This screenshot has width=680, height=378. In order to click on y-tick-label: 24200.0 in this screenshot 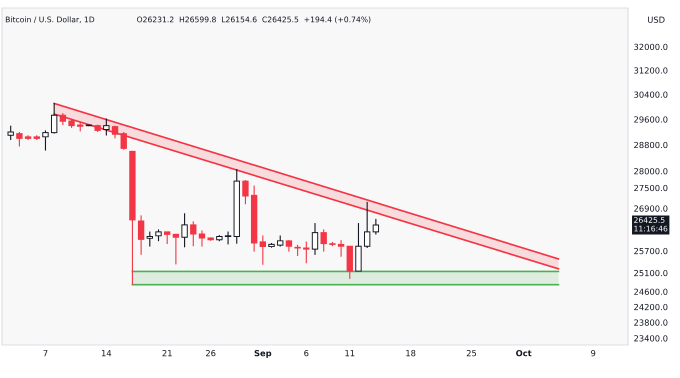, I will do `click(651, 307)`.